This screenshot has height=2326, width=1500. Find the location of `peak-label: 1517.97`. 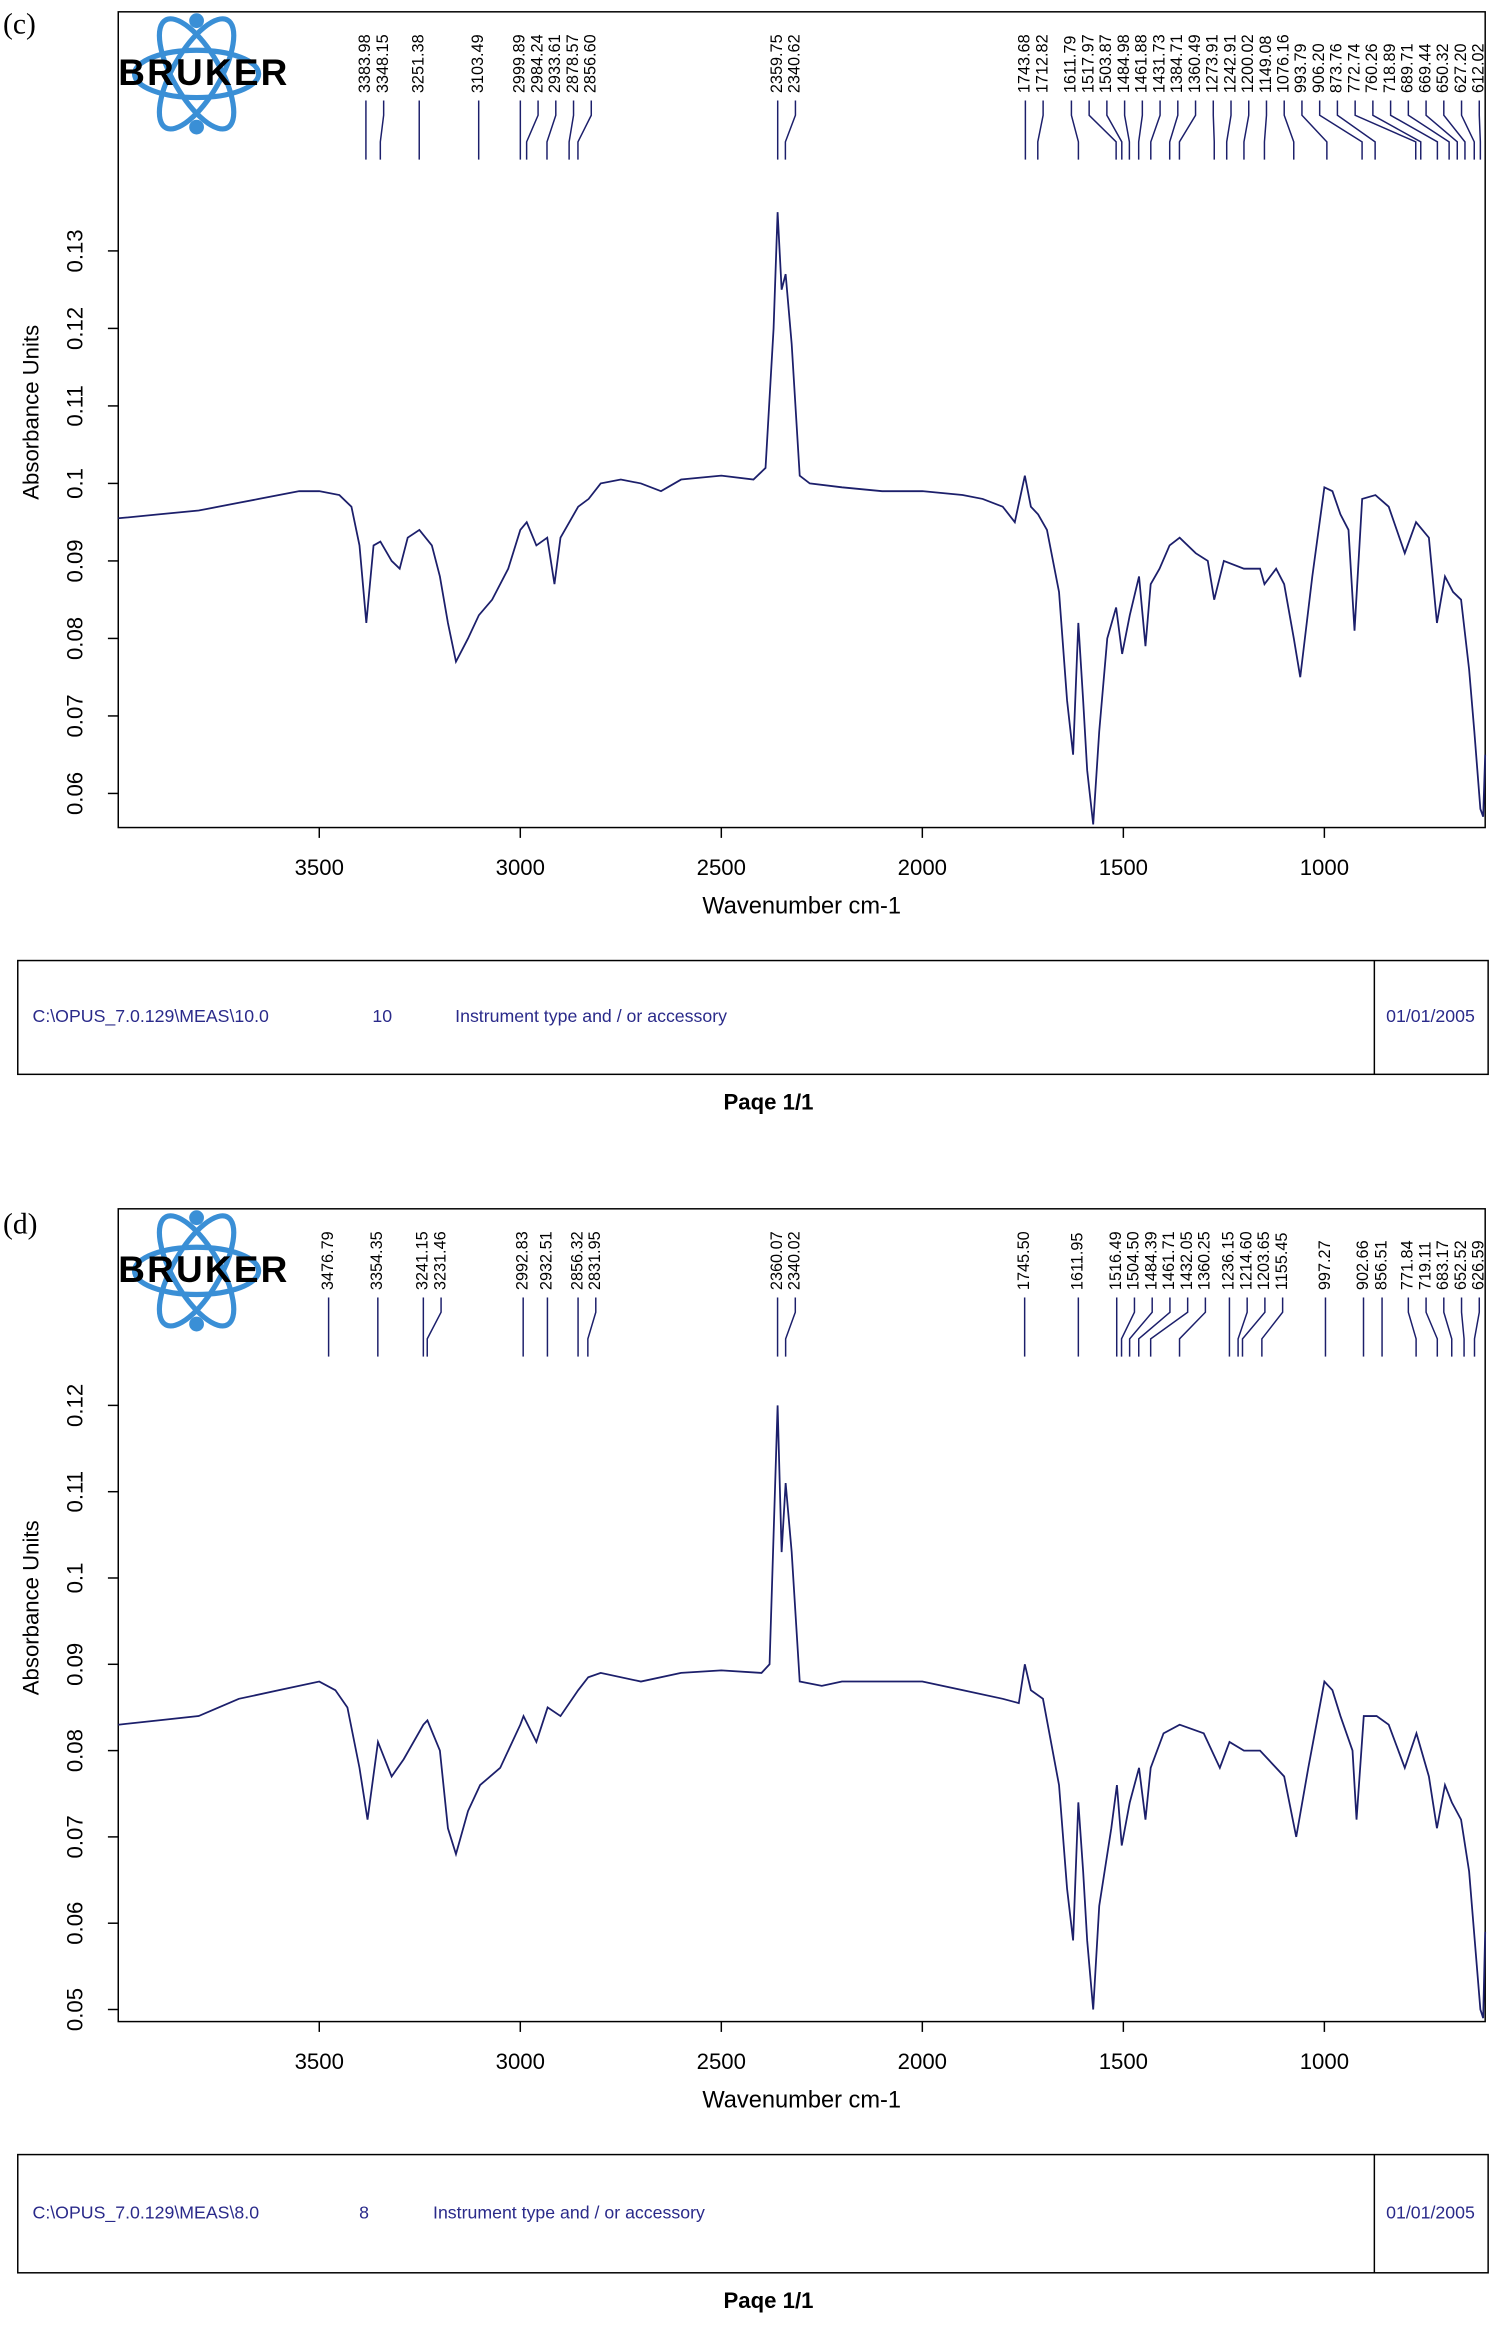

peak-label: 1517.97 is located at coordinates (1088, 63).